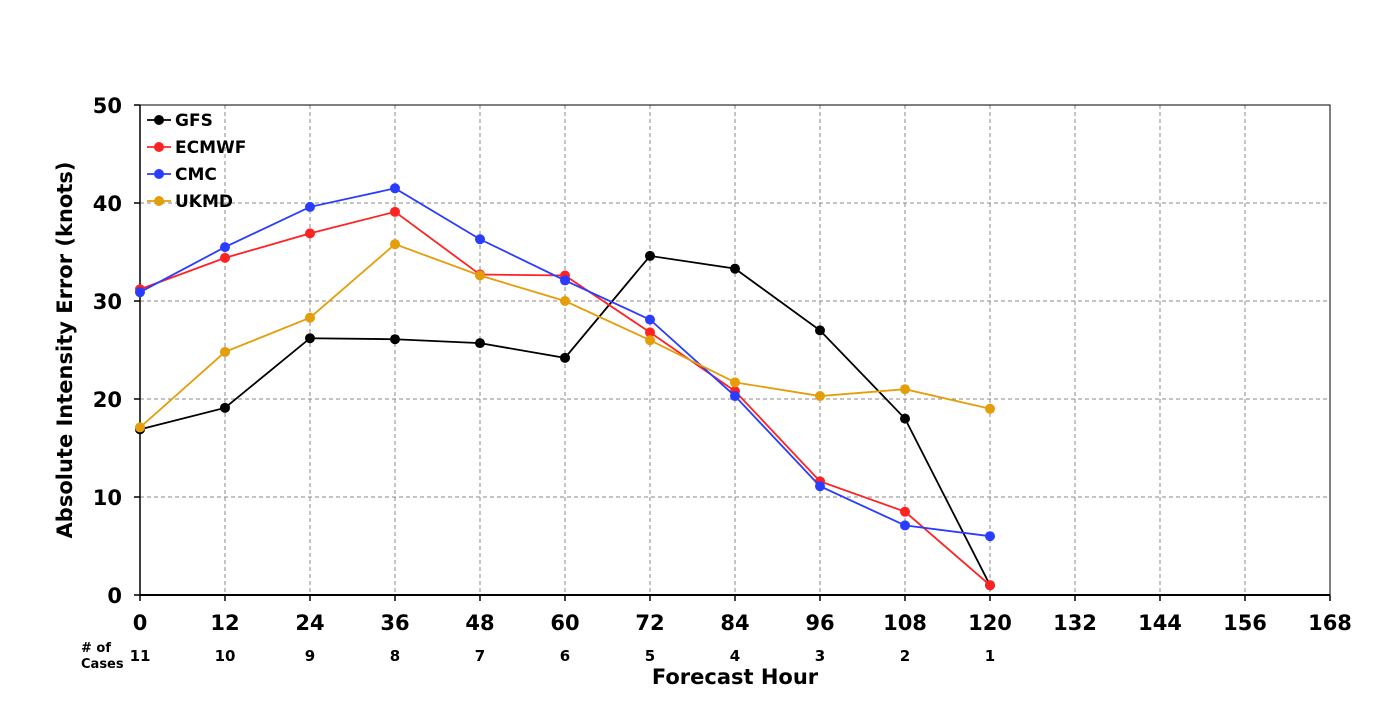 This screenshot has height=704, width=1400. Describe the element at coordinates (107, 106) in the screenshot. I see `y-tick-label: 50` at that location.